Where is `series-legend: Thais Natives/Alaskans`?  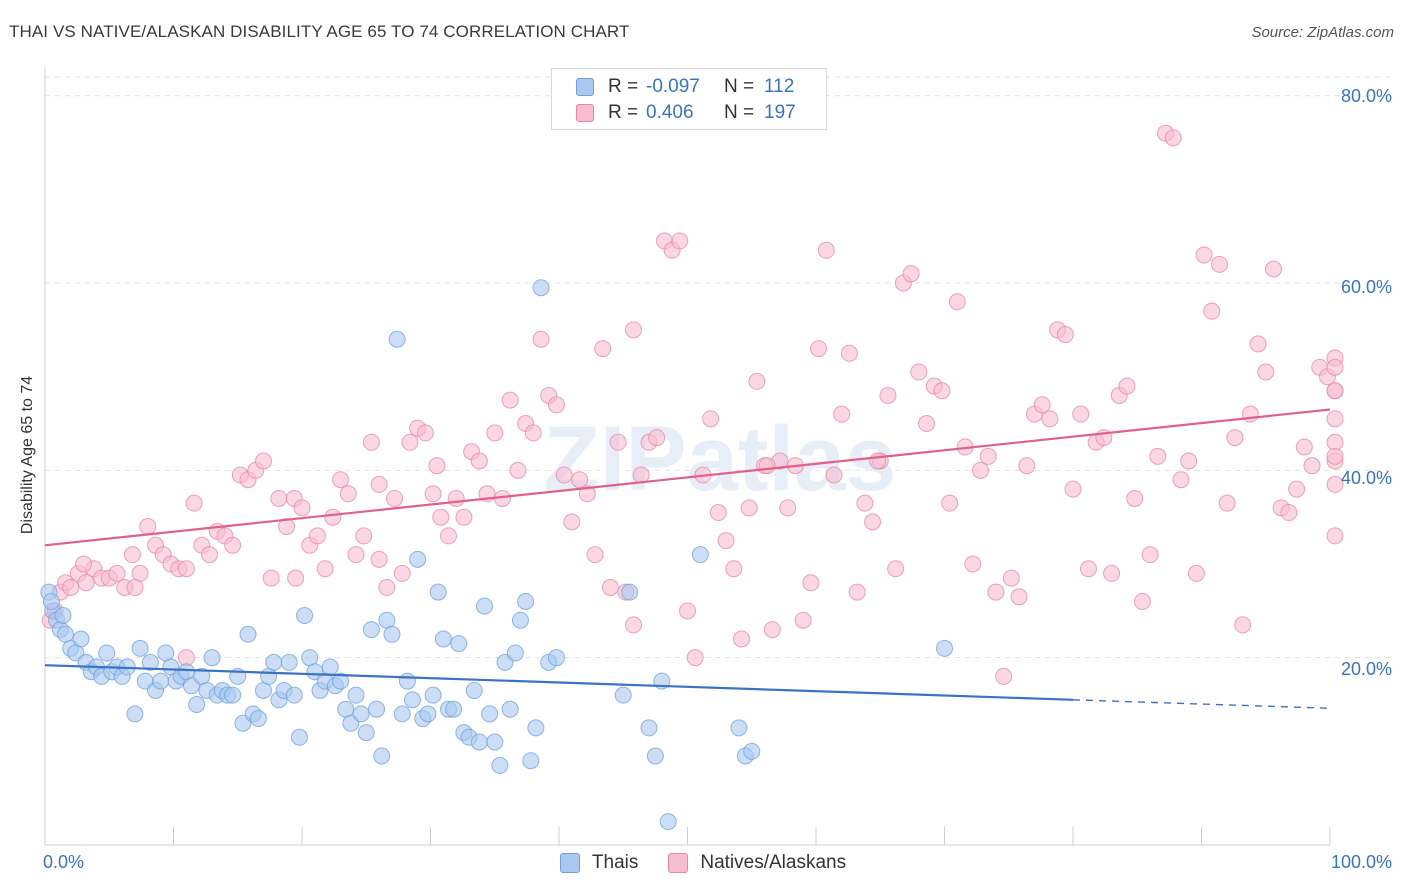 series-legend: Thais Natives/Alaskans is located at coordinates (703, 863).